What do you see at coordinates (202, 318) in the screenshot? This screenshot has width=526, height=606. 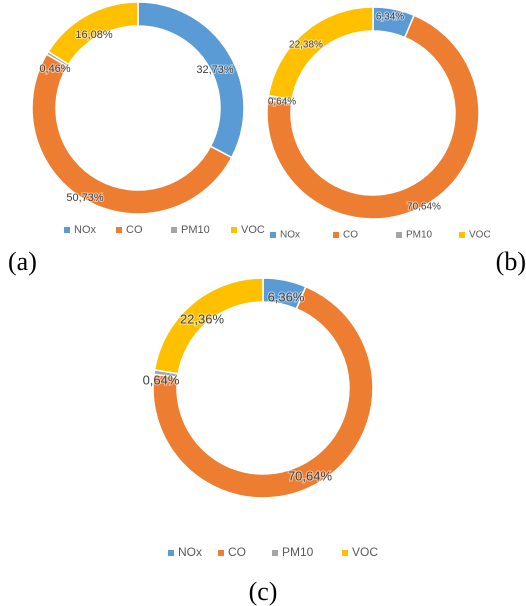 I see `slice-data-label-voc: 22,36%` at bounding box center [202, 318].